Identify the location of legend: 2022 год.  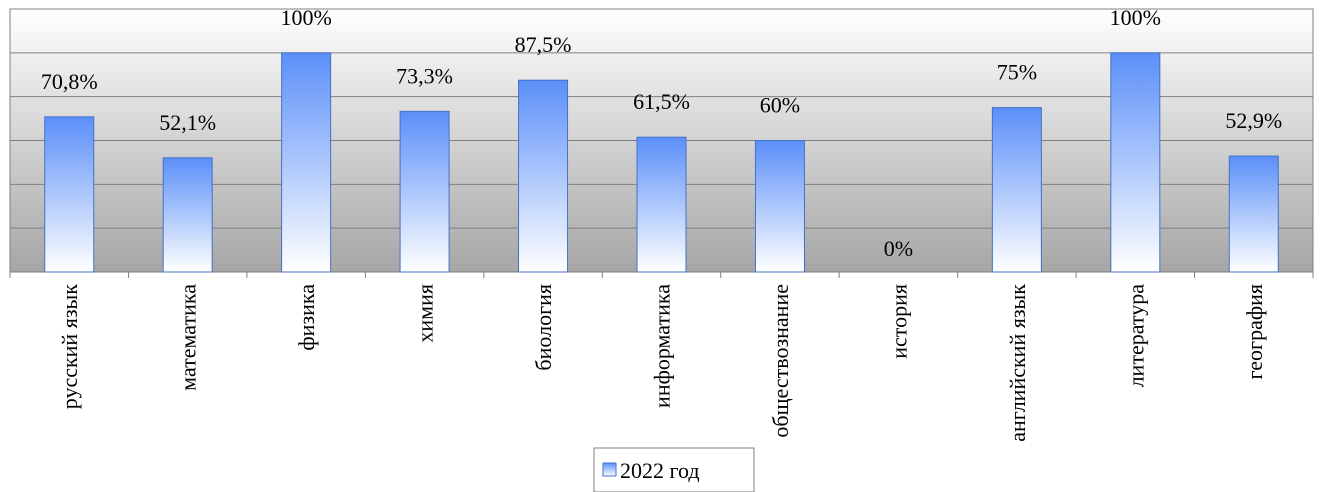
(674, 469).